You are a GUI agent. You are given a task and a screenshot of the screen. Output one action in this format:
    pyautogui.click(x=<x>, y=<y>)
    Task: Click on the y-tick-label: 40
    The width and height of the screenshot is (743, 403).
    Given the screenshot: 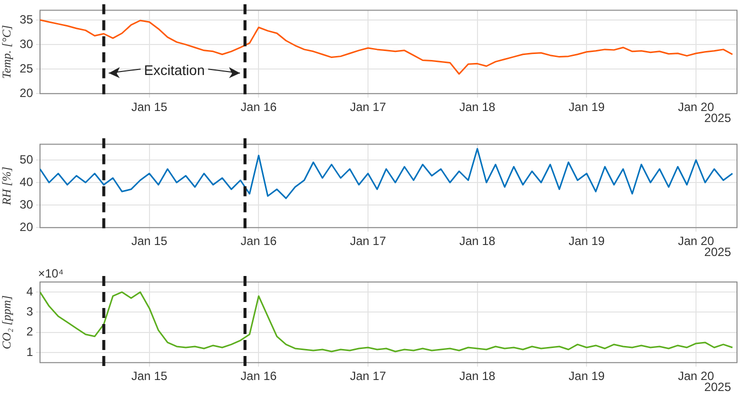 What is the action you would take?
    pyautogui.click(x=27, y=181)
    